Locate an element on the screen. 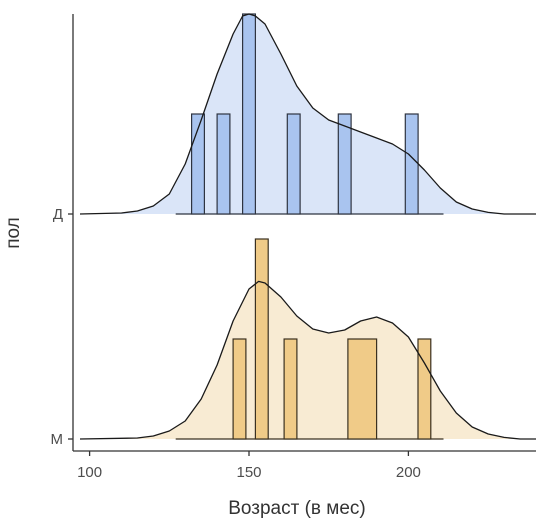  x-tick-label: 200 is located at coordinates (408, 472).